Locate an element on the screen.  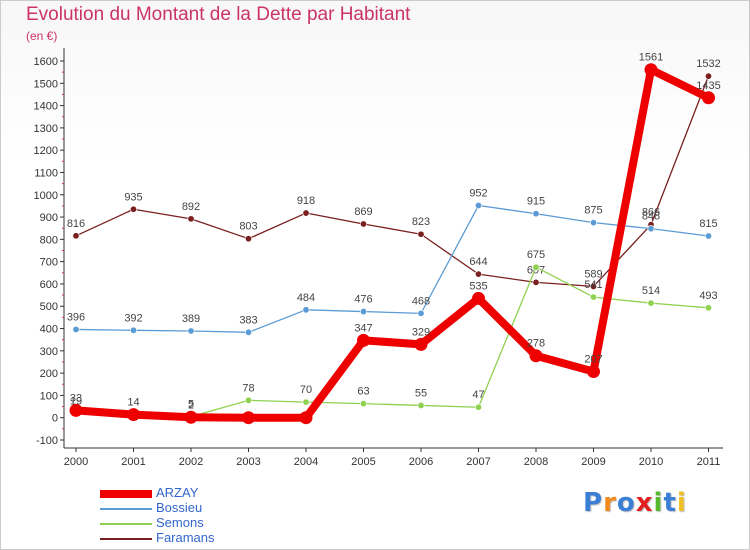
data-label-semons: 19 is located at coordinates (76, 401).